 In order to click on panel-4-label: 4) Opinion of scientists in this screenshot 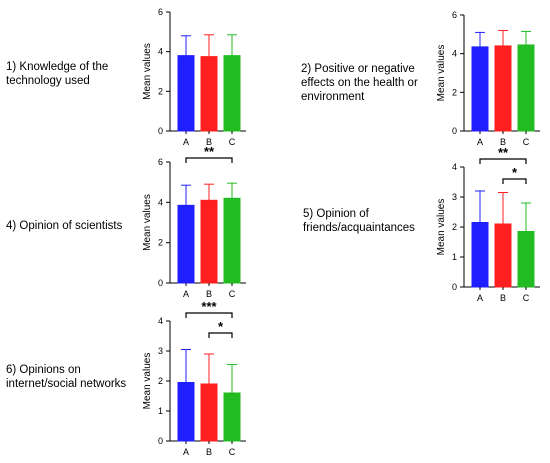, I will do `click(64, 226)`.